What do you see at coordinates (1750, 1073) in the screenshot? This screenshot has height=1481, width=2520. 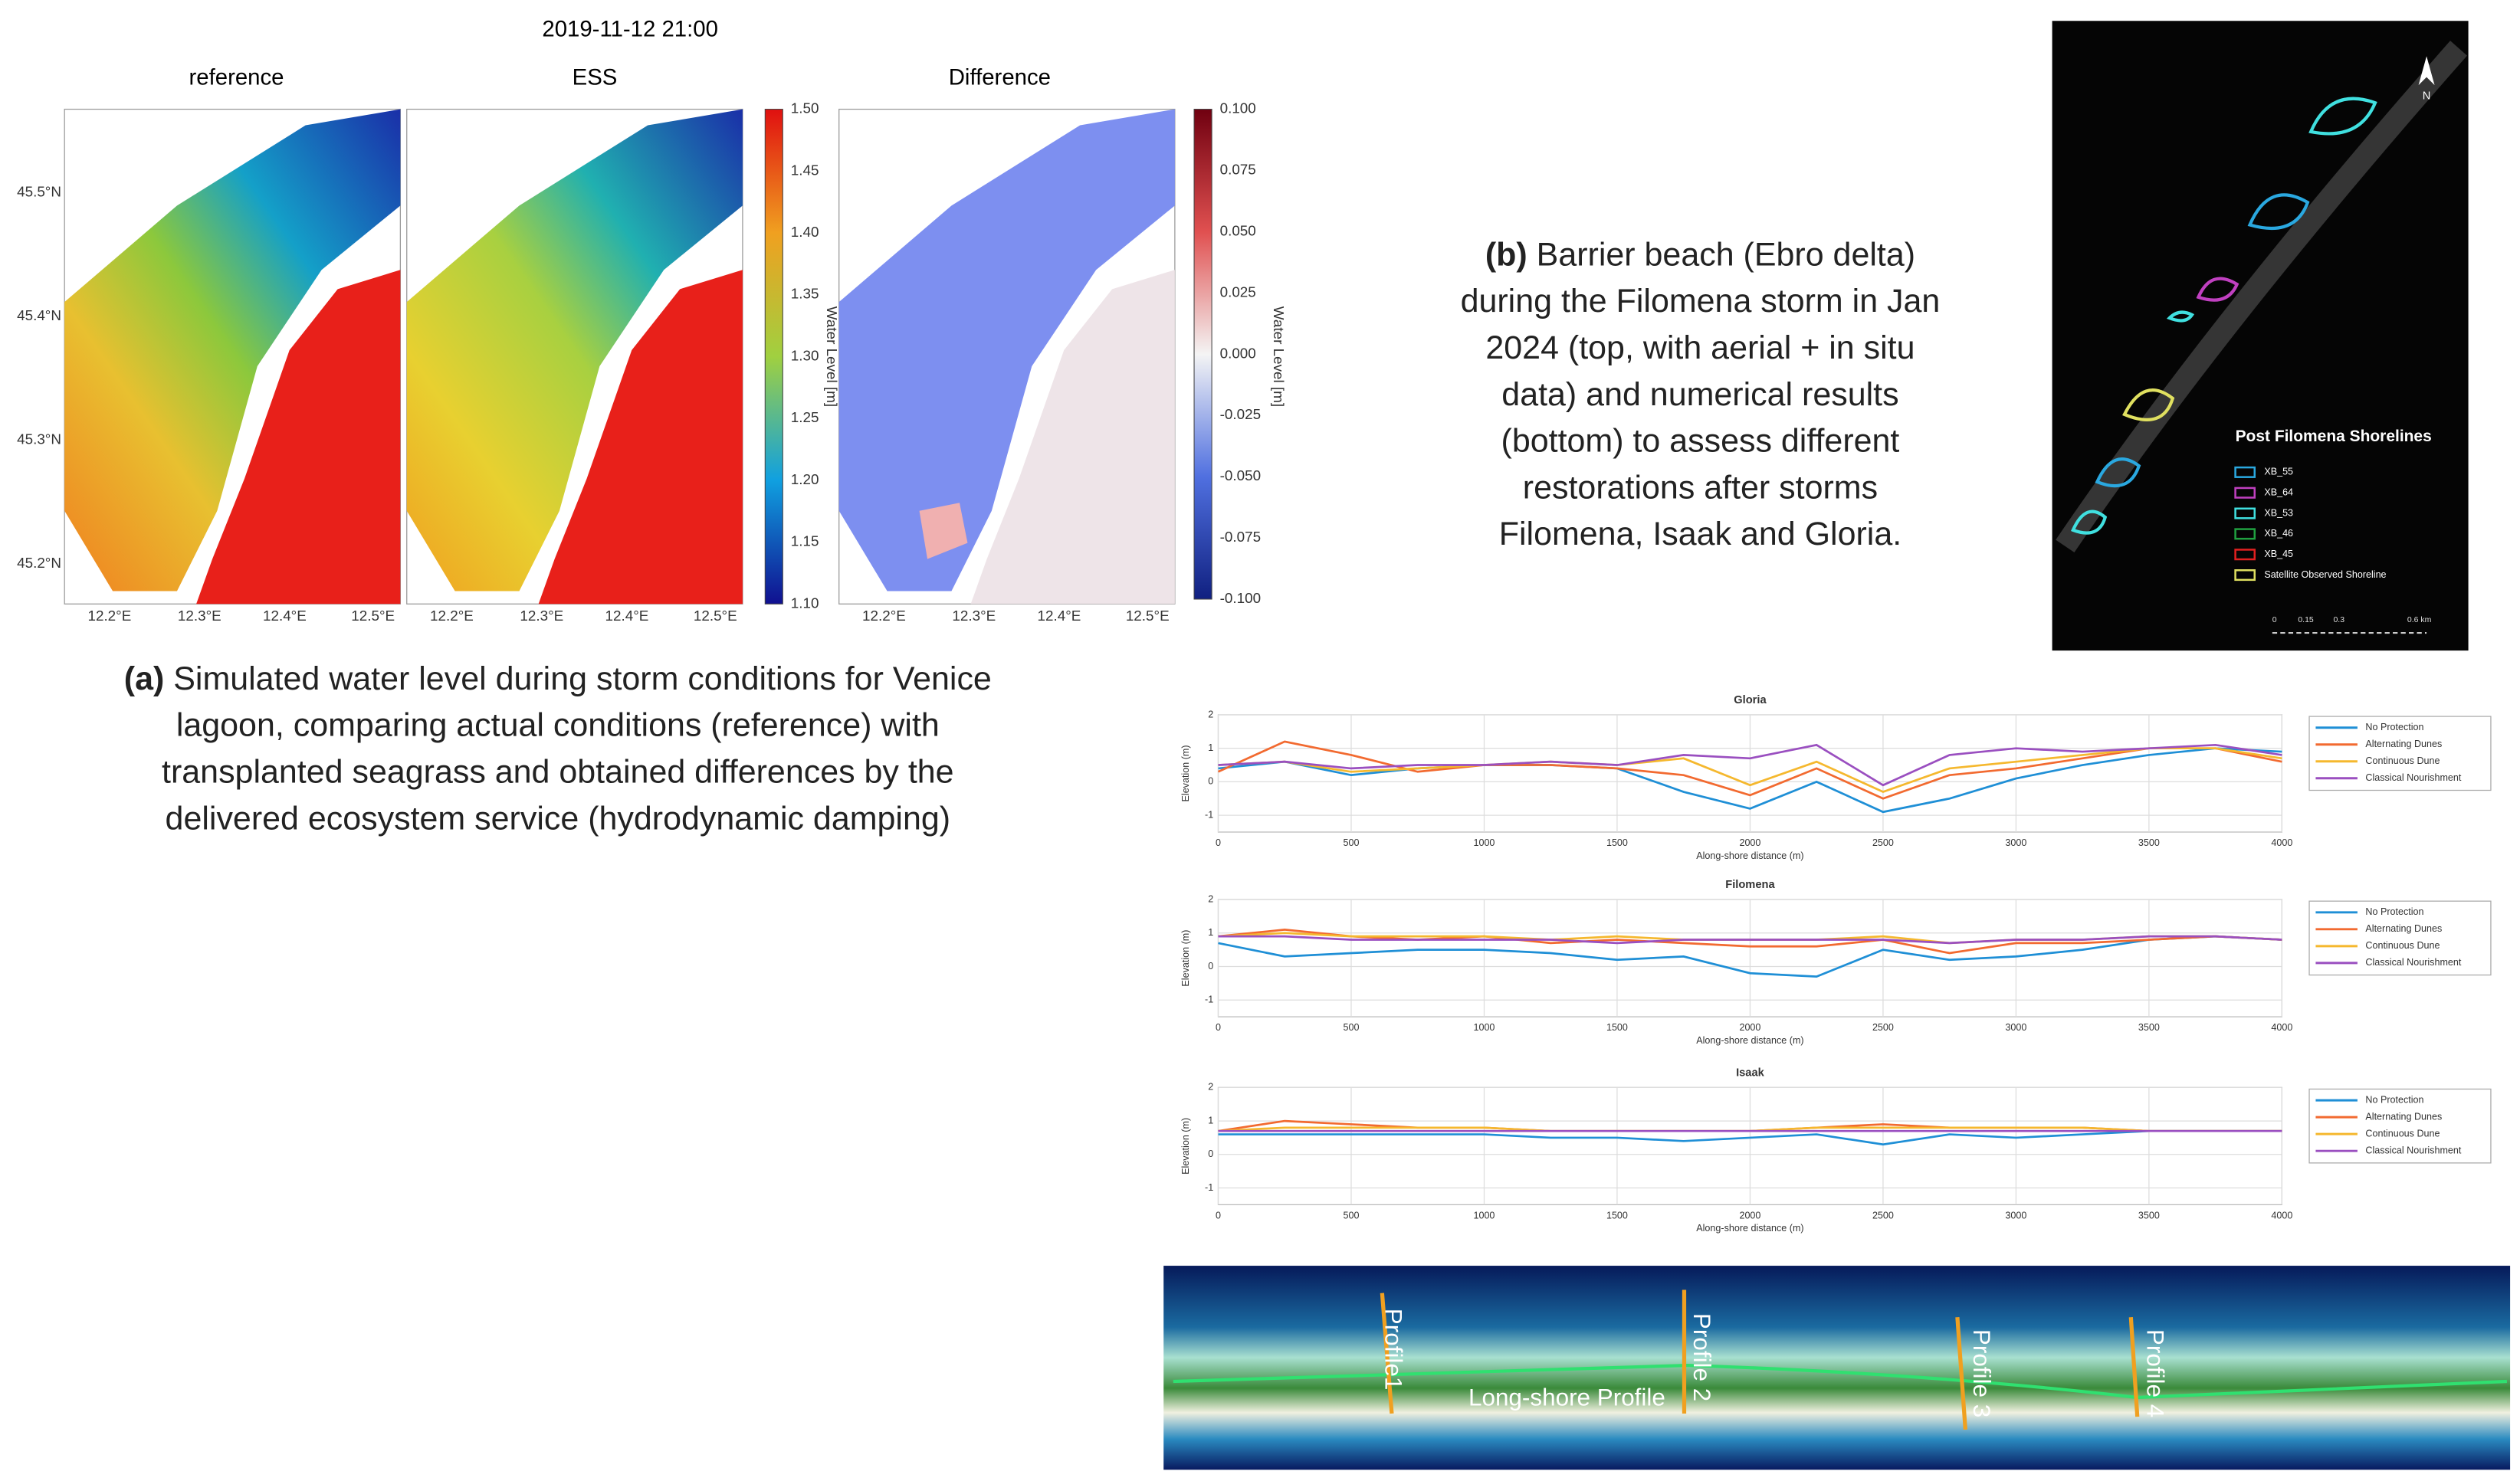 I see `chart-title: Isaak` at bounding box center [1750, 1073].